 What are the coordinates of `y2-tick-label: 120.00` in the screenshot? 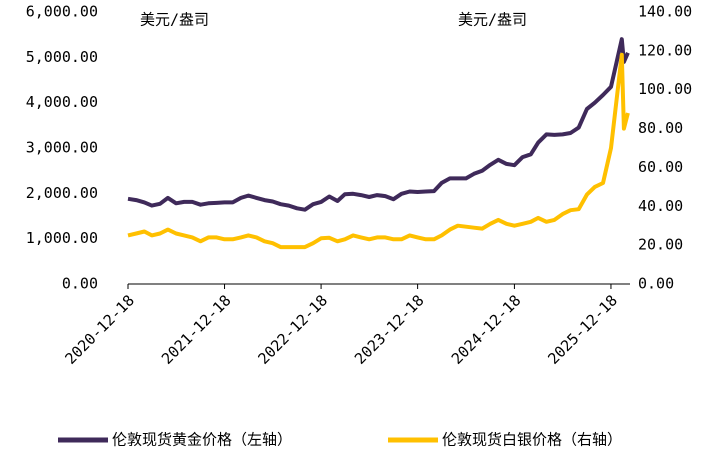 It's located at (665, 50).